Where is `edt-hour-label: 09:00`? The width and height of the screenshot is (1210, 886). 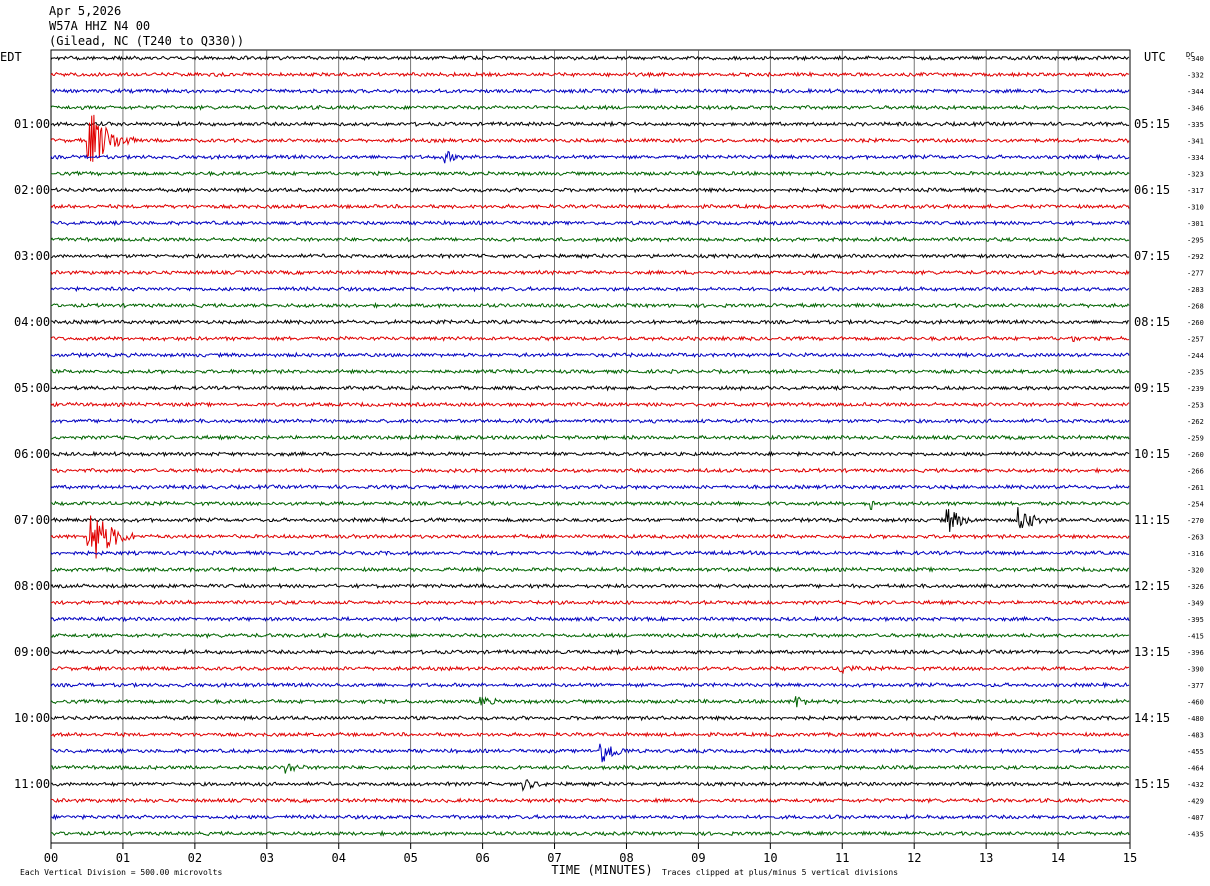
edt-hour-label: 09:00 is located at coordinates (32, 652).